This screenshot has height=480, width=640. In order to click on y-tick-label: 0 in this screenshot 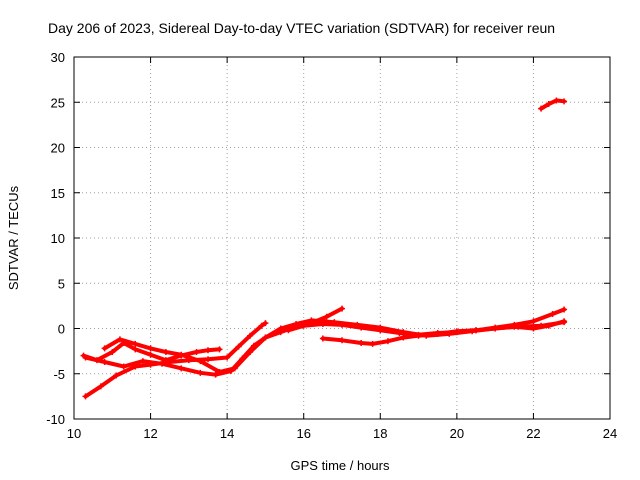, I will do `click(61, 329)`.